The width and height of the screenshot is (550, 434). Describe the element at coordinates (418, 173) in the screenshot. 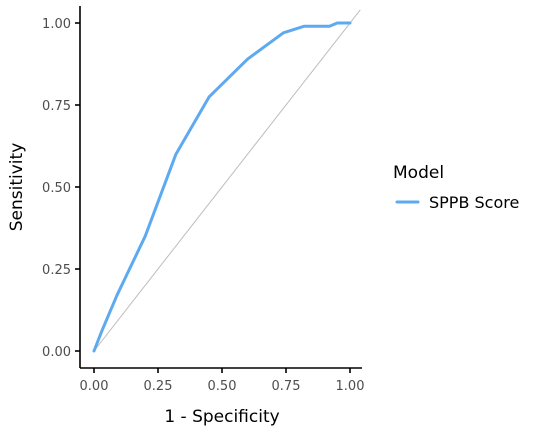

I see `legend-title: Model` at that location.